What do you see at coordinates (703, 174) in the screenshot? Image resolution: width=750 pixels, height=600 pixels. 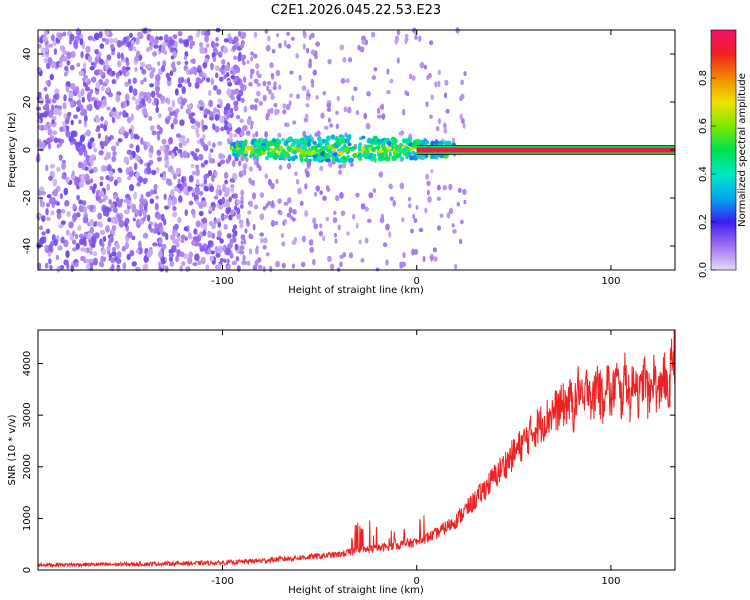 I see `colorbar-tick-label: 0.4` at bounding box center [703, 174].